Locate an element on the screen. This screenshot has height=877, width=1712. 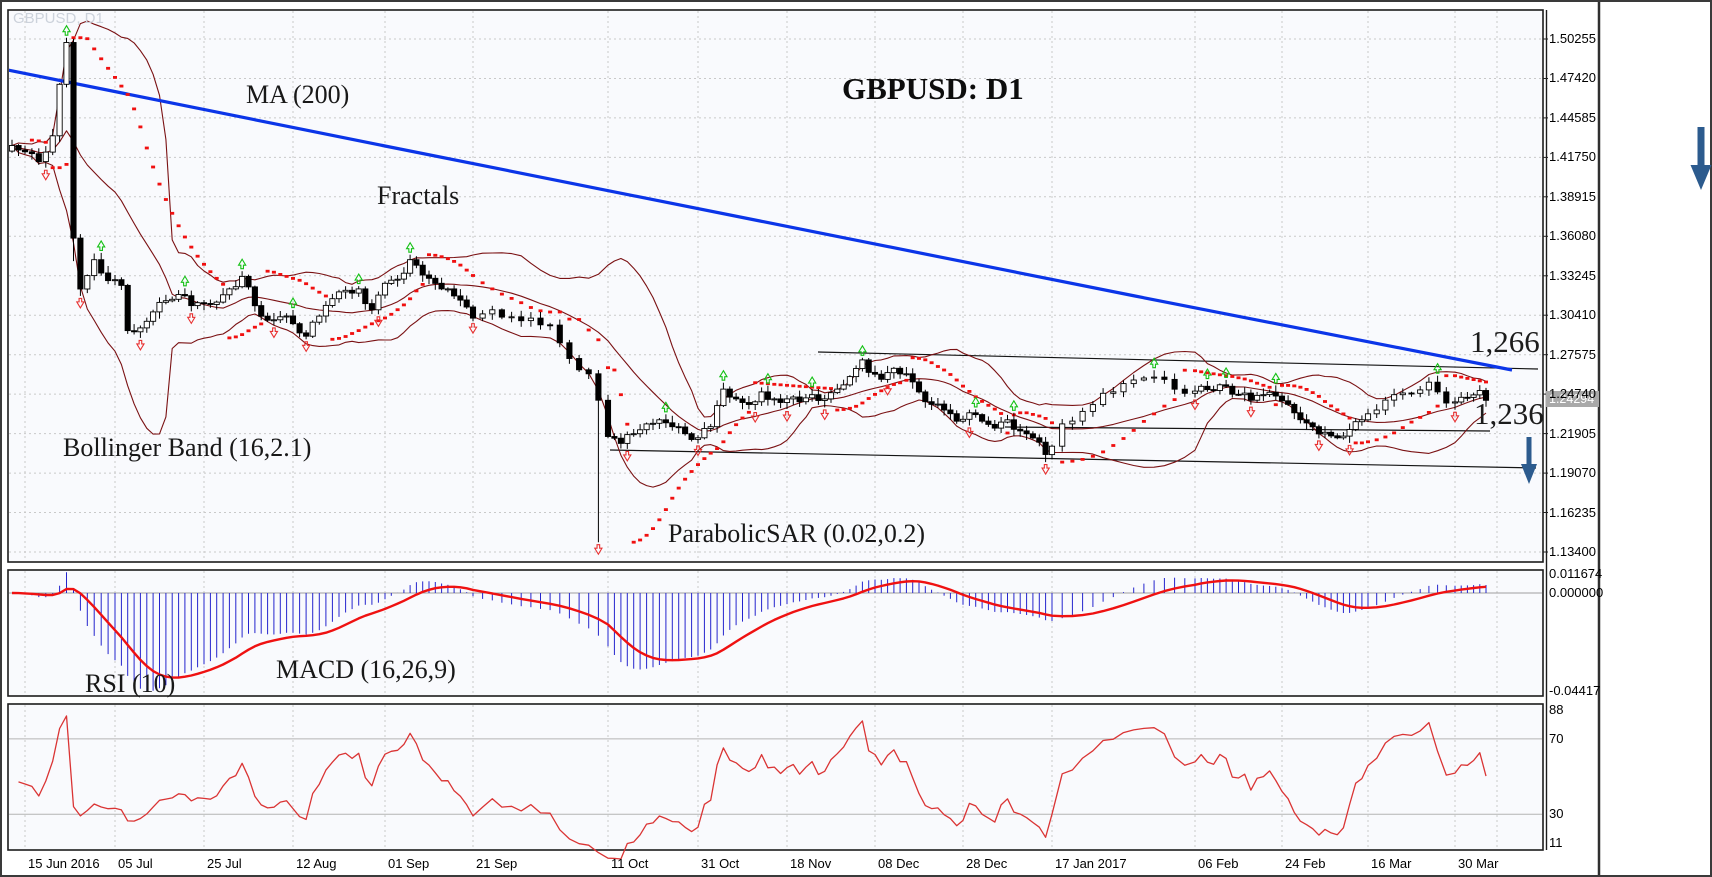
price-label: 1.44585 is located at coordinates (1572, 117).